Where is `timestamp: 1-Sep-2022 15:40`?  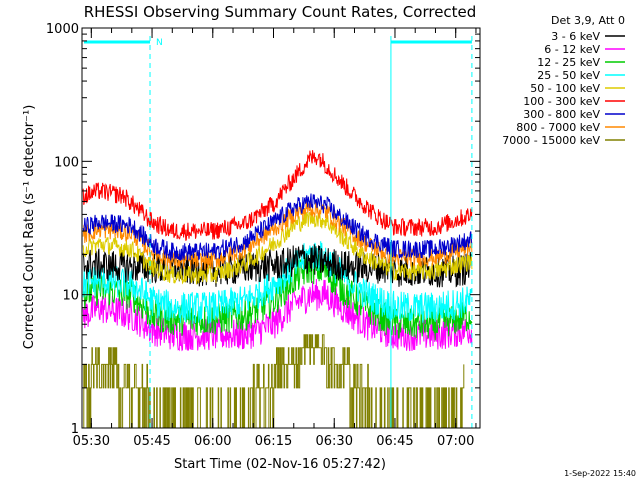
timestamp: 1-Sep-2022 15:40 is located at coordinates (600, 473).